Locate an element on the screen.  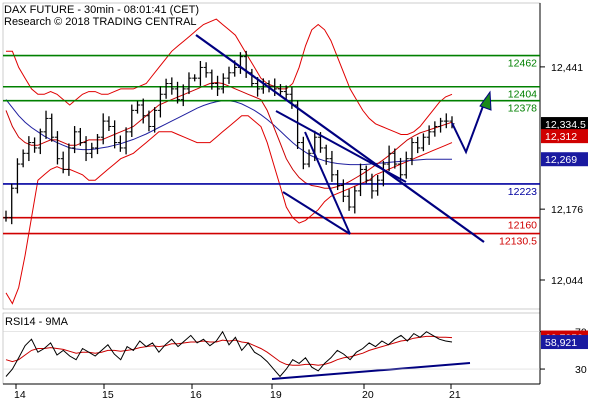
level-label-12462: 12462 is located at coordinates (522, 64).